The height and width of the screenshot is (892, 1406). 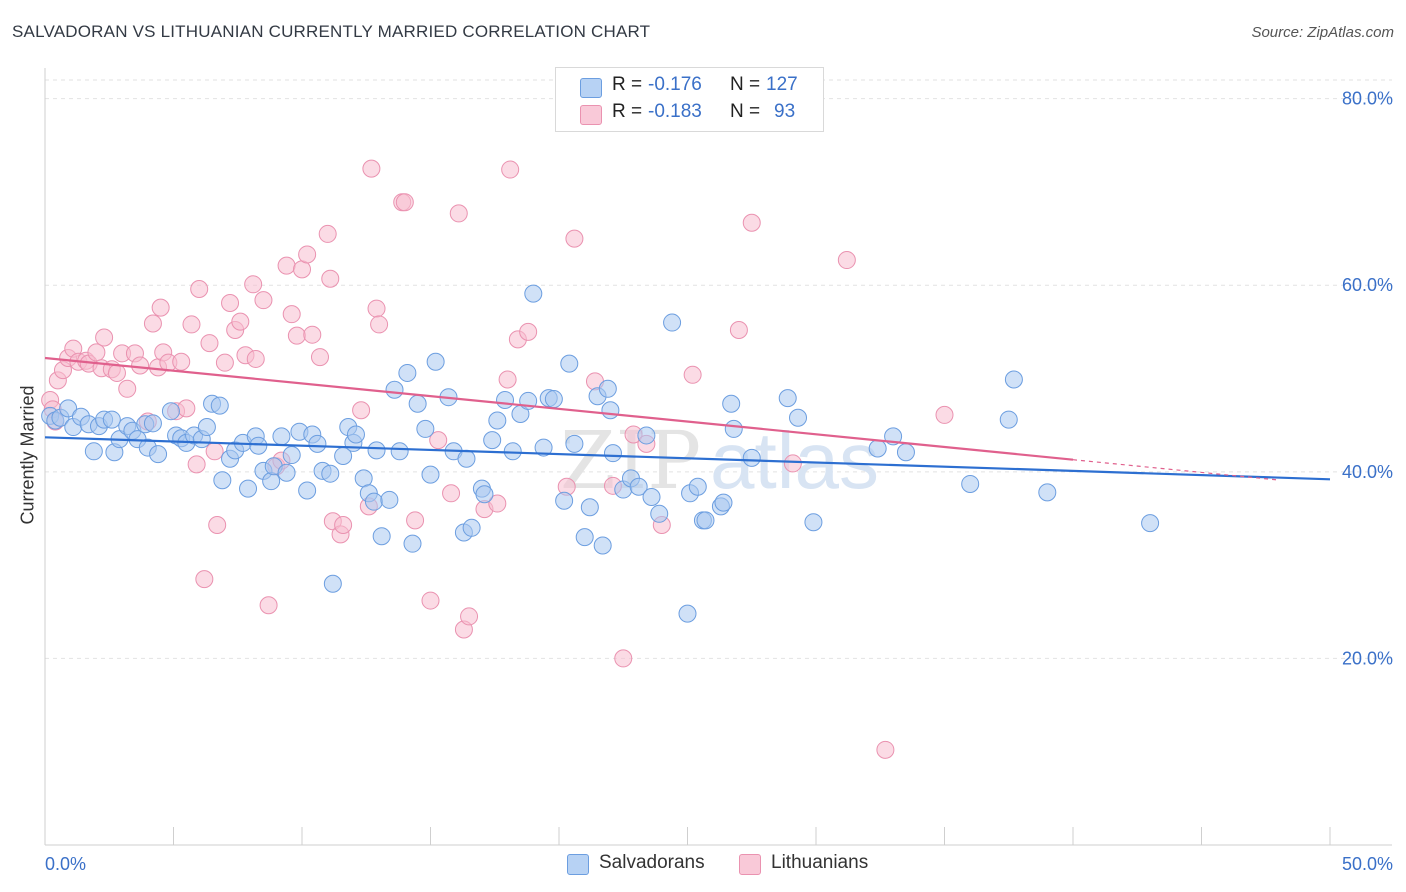 I want to click on y-tick-label: 20.0%, so click(x=1367, y=658).